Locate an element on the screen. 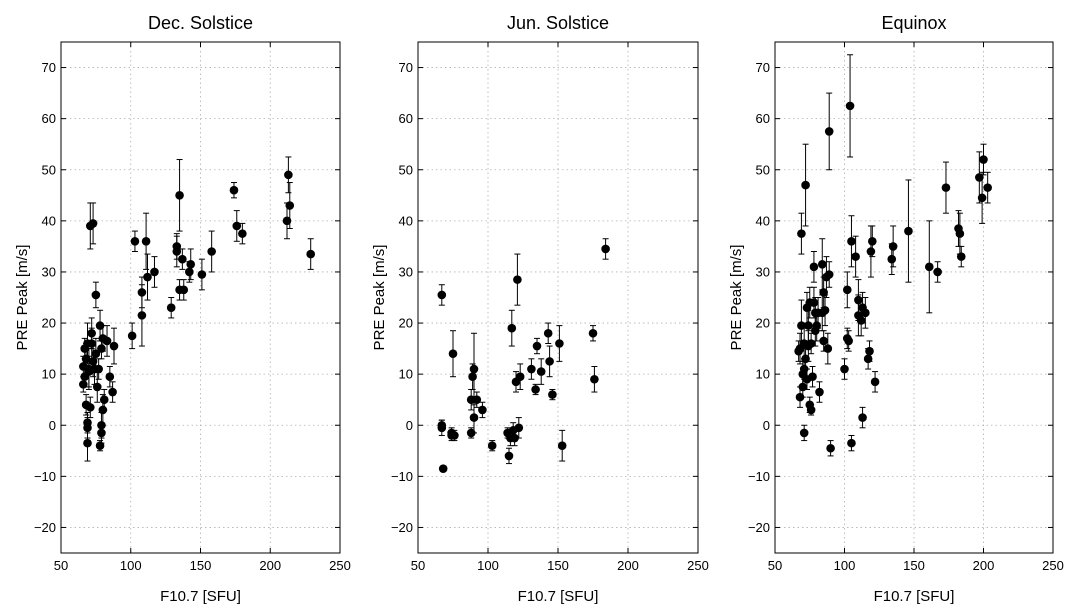  y-tick-label: 30 is located at coordinates (406, 271).